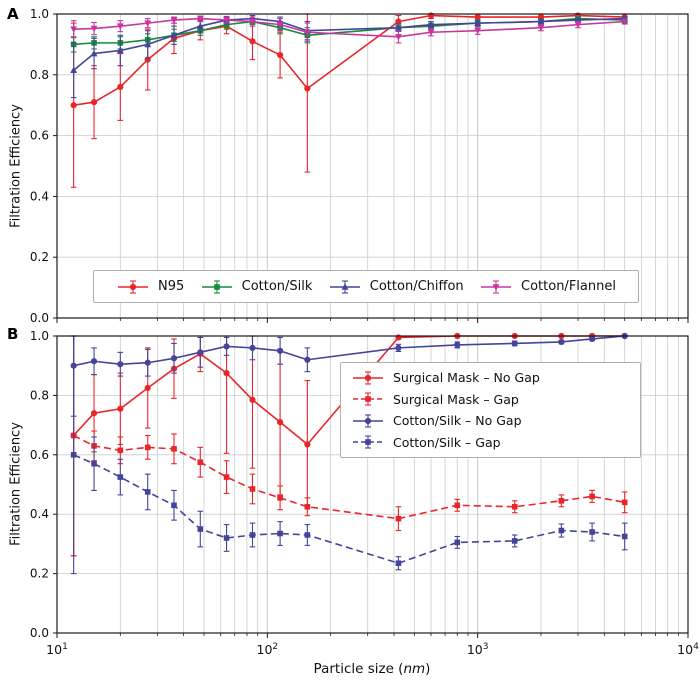  What do you see at coordinates (150, 287) in the screenshot?
I see `legend-item-n95: N95` at bounding box center [150, 287].